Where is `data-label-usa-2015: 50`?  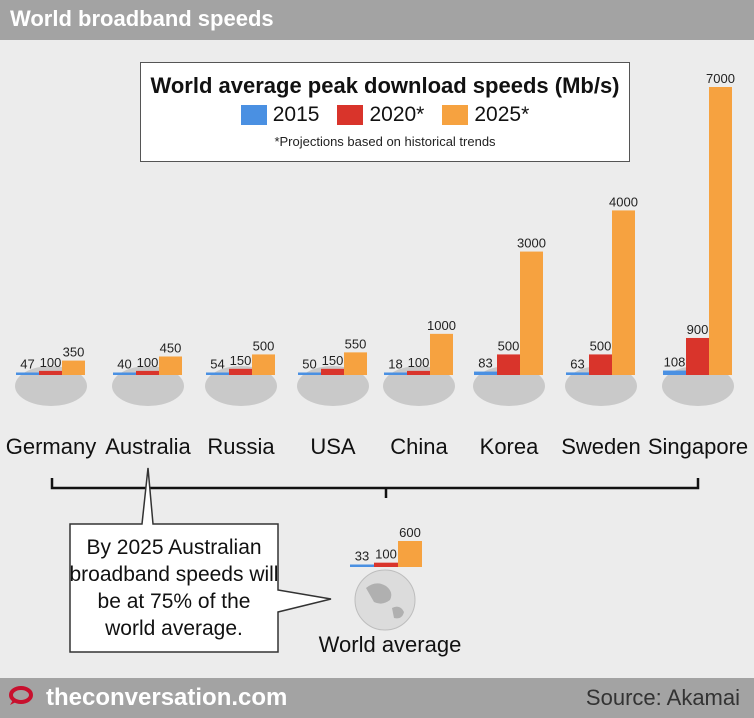
data-label-usa-2015: 50 is located at coordinates (309, 364).